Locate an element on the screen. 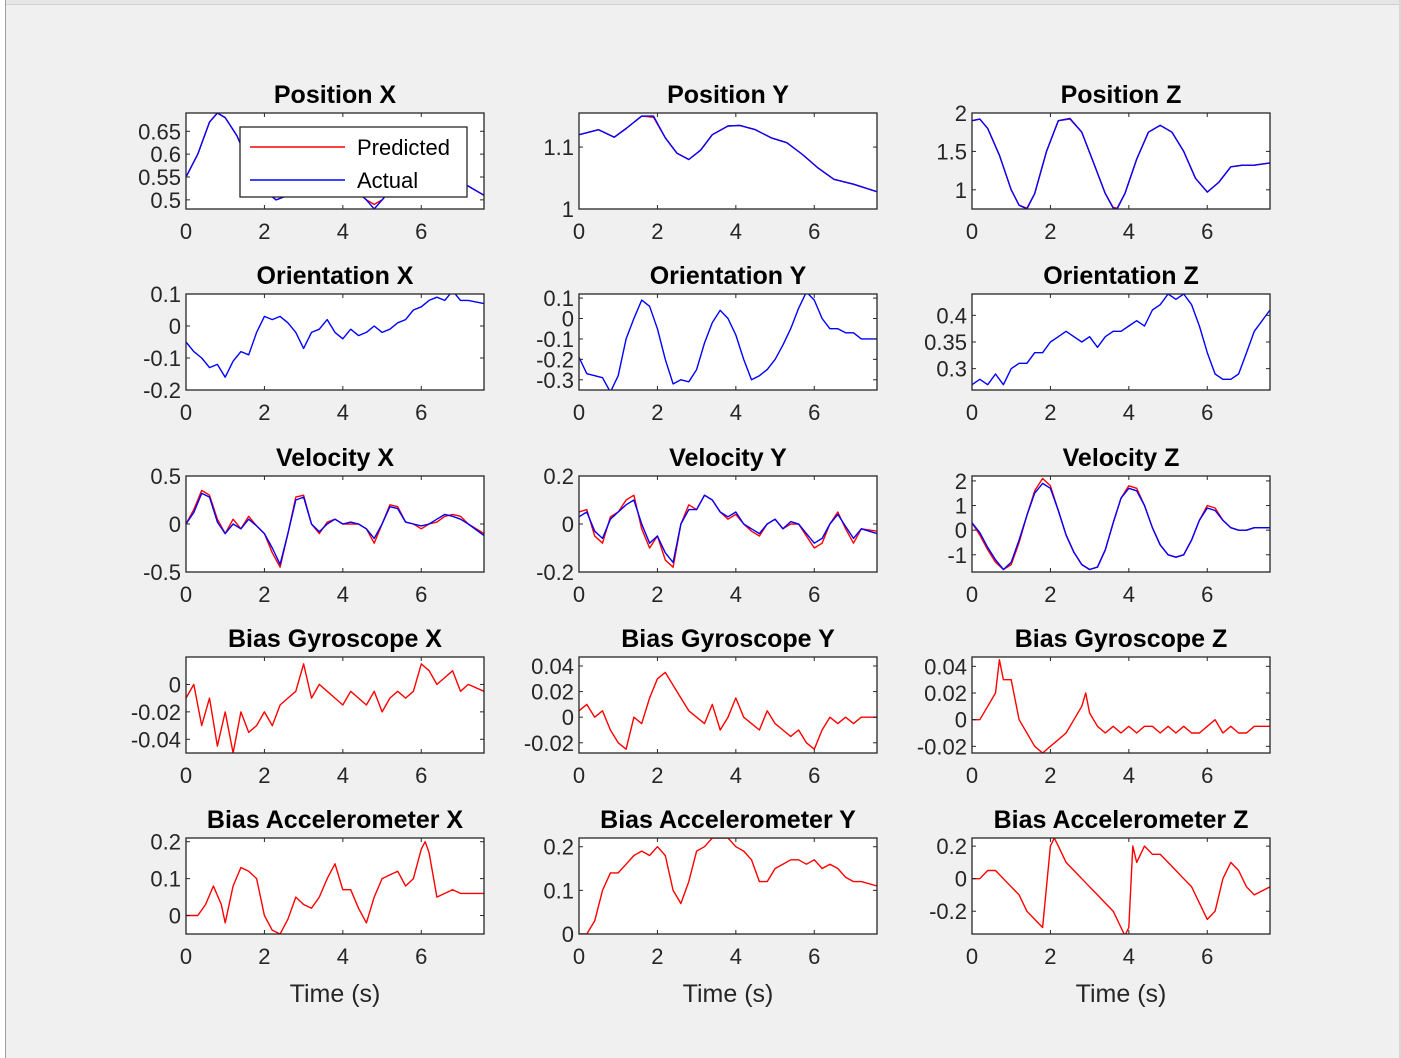  legend: Predicted Actual is located at coordinates (353, 162).